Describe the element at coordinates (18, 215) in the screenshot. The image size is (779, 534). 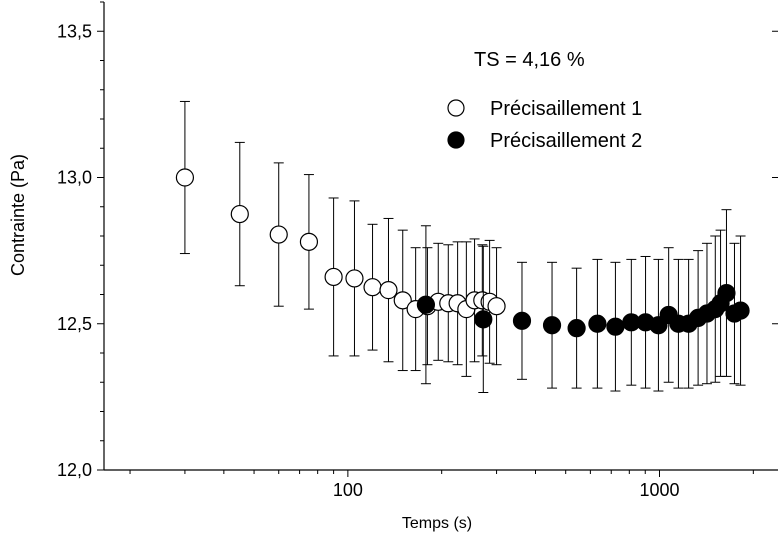
I see `y-axis-label: Contrainte (Pa)` at that location.